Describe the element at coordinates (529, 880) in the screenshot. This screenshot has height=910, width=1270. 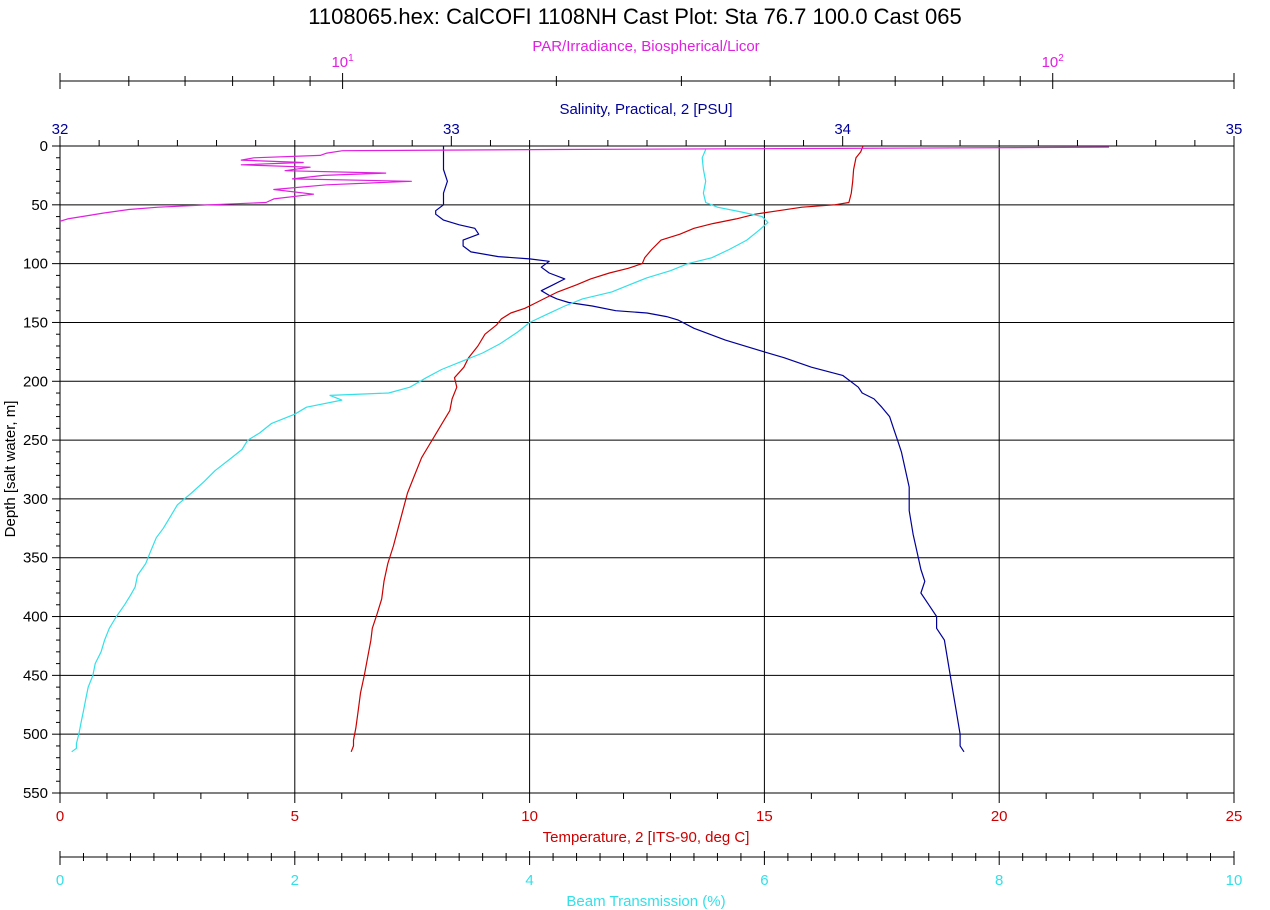
I see `beam-tick-label-4: 4` at that location.